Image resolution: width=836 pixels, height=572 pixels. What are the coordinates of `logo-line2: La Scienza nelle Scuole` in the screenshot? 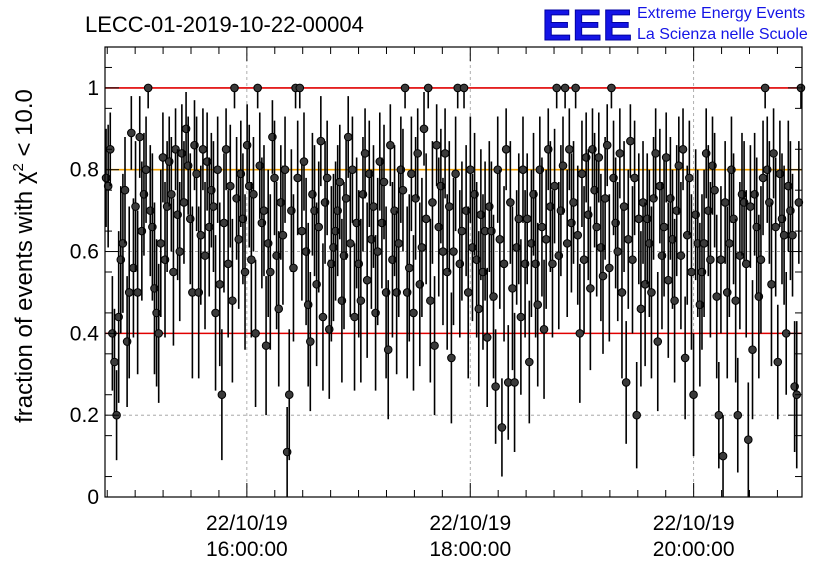 It's located at (722, 34).